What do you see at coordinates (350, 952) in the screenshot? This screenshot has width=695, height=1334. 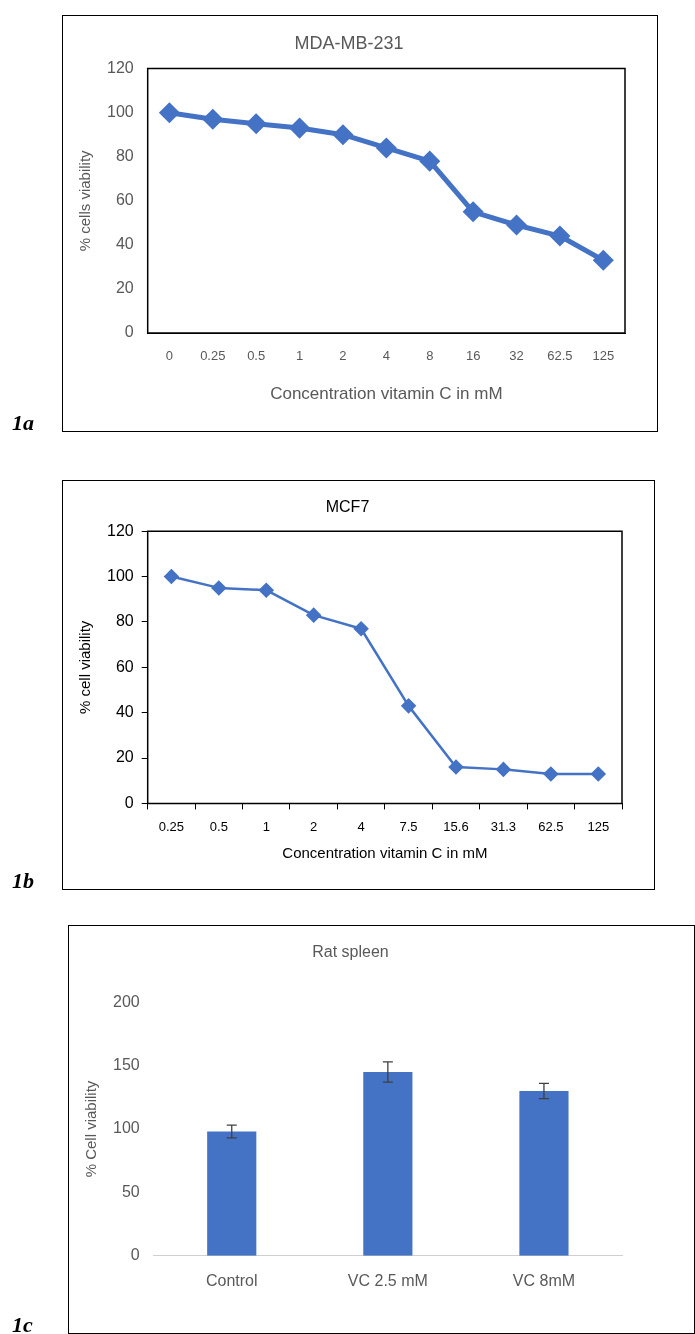 I see `chart-title: Rat spleen` at bounding box center [350, 952].